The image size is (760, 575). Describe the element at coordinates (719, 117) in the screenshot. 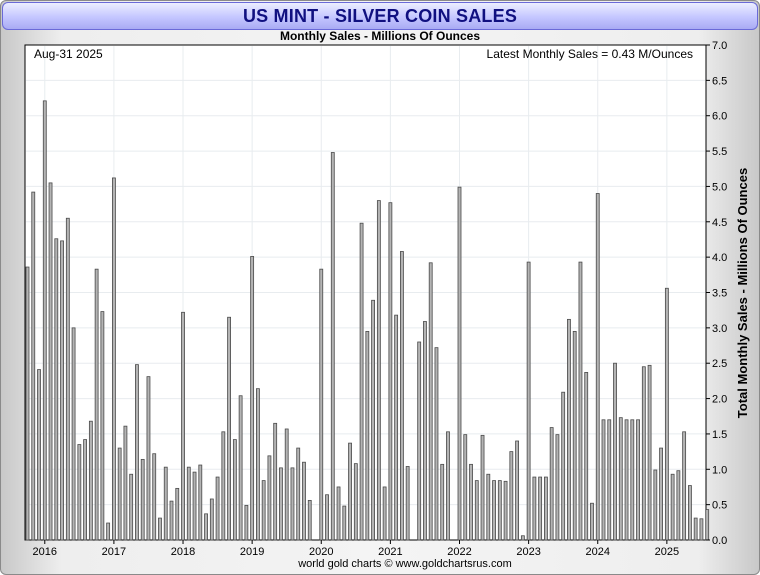

I see `y-tick-label: 6.0` at that location.